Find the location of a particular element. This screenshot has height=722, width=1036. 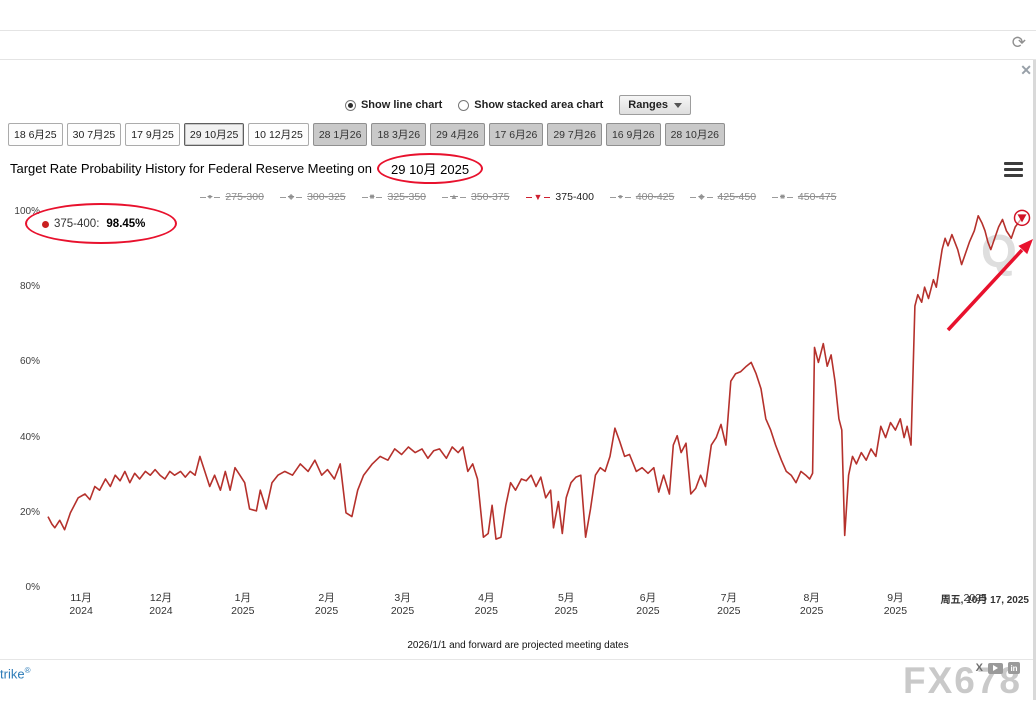

x-axis-label: 5月 2025 is located at coordinates (566, 604).